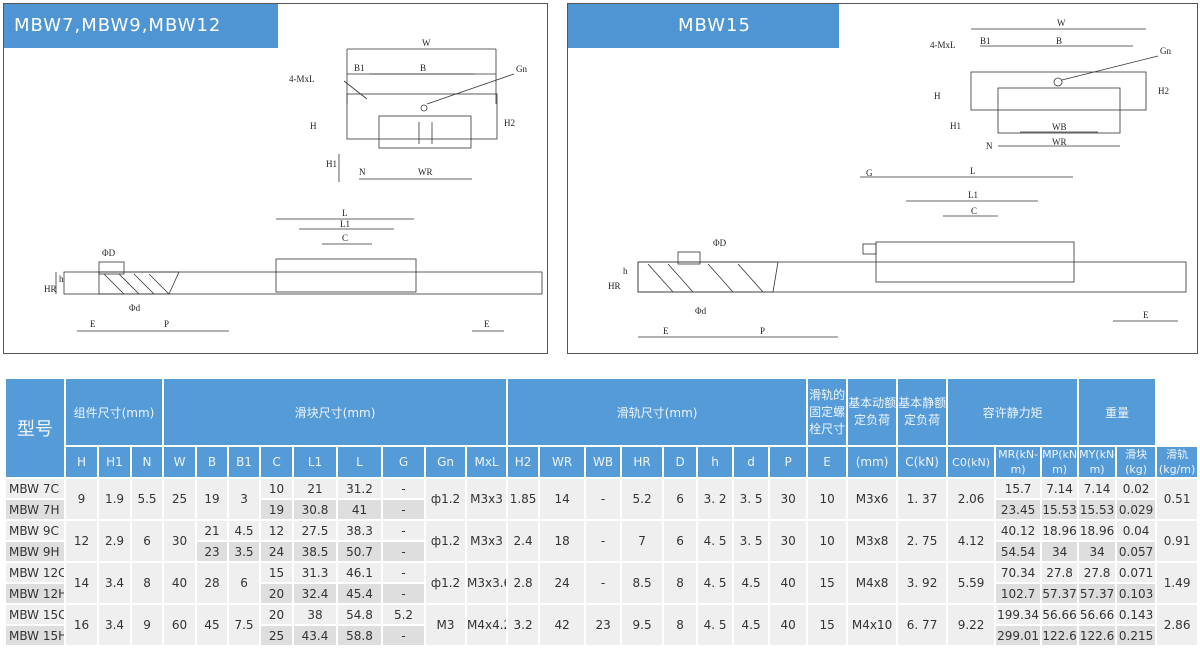  I want to click on table-cell: 2.06, so click(971, 499).